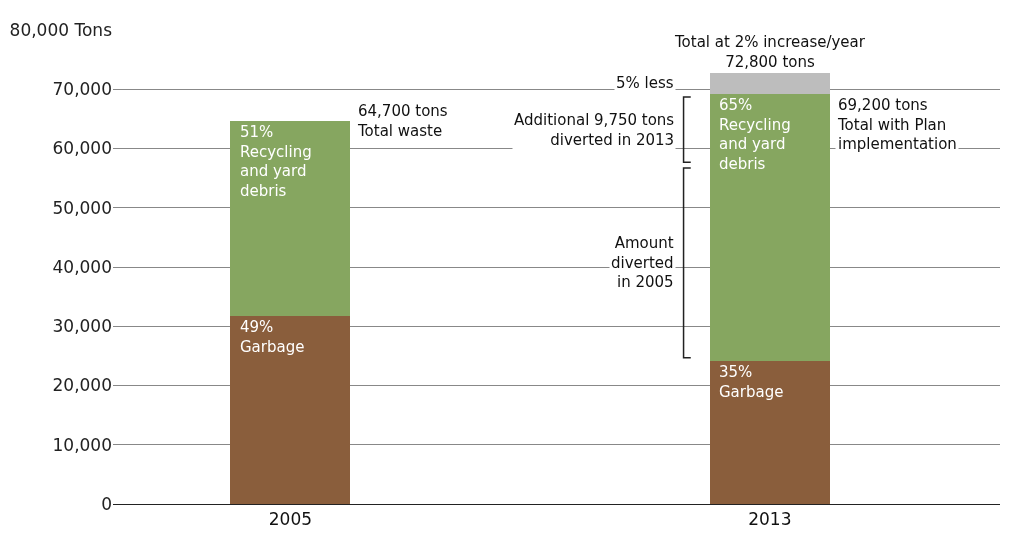 The height and width of the screenshot is (539, 1010). What do you see at coordinates (82, 444) in the screenshot?
I see `y-tick-label: 10,000` at bounding box center [82, 444].